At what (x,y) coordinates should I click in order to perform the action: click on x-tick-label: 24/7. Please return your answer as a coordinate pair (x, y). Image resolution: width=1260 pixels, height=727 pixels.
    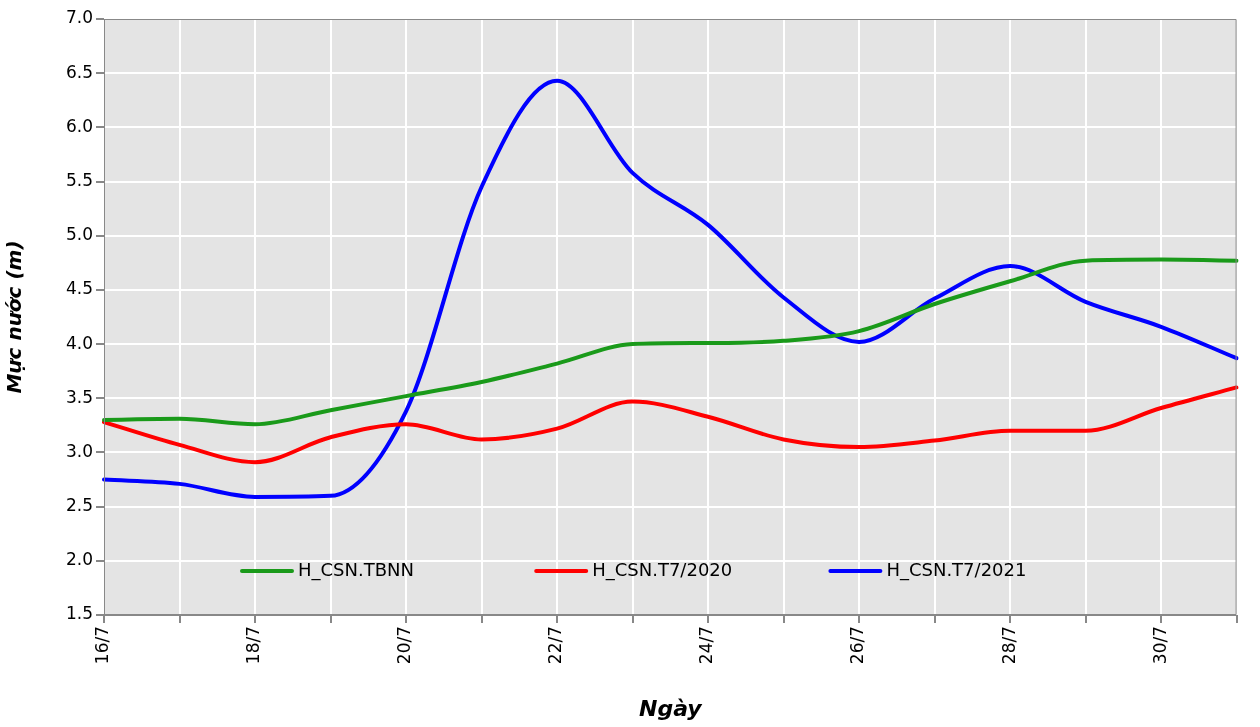
    Looking at the image, I should click on (706, 645).